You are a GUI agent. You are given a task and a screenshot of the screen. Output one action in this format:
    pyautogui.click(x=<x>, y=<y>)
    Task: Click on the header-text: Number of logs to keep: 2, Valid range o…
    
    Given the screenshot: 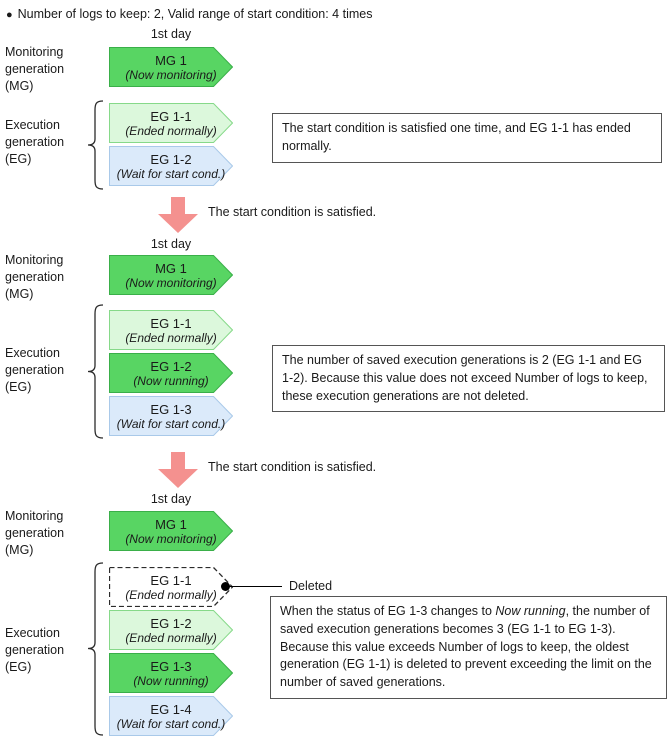 What is the action you would take?
    pyautogui.click(x=195, y=14)
    